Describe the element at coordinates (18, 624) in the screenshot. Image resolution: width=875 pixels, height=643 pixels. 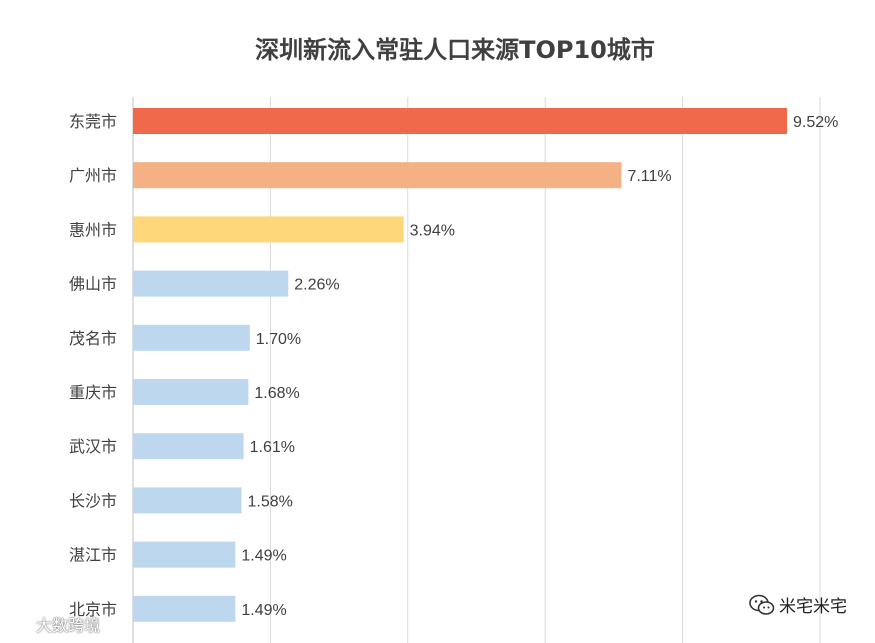
I see `logo-icon` at that location.